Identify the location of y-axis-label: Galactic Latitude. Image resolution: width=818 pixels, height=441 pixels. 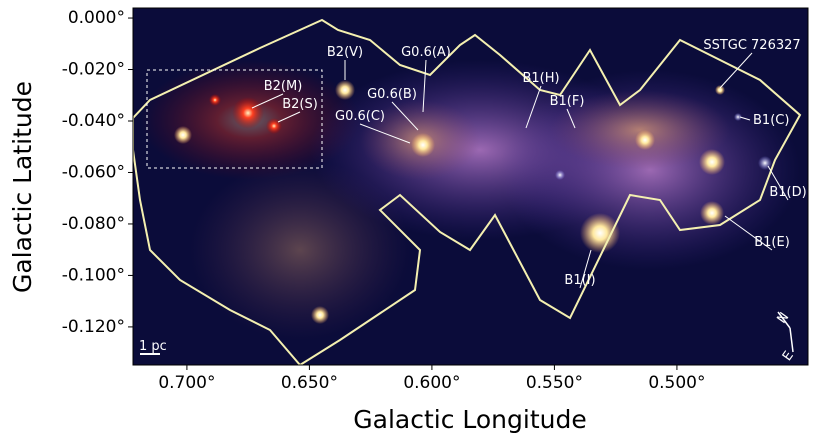
(22, 187).